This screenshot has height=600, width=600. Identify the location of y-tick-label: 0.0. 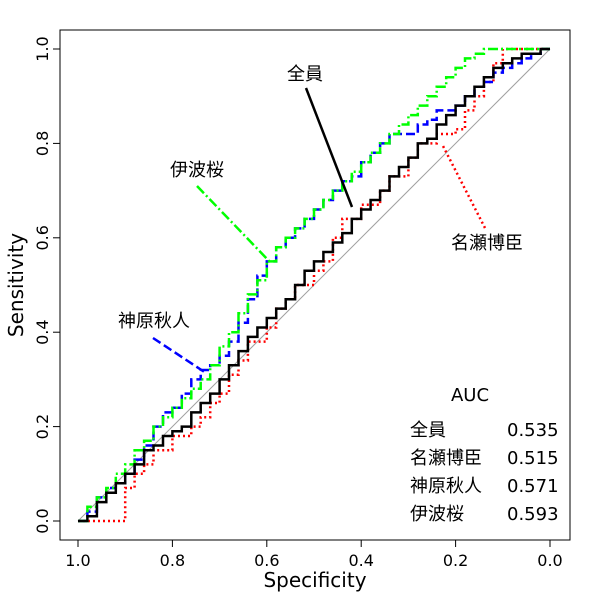
(42, 520).